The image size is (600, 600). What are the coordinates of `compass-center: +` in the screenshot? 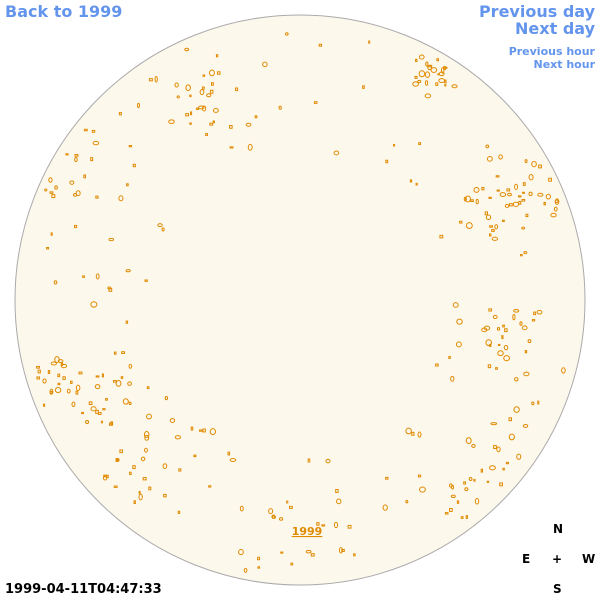 It's located at (557, 559).